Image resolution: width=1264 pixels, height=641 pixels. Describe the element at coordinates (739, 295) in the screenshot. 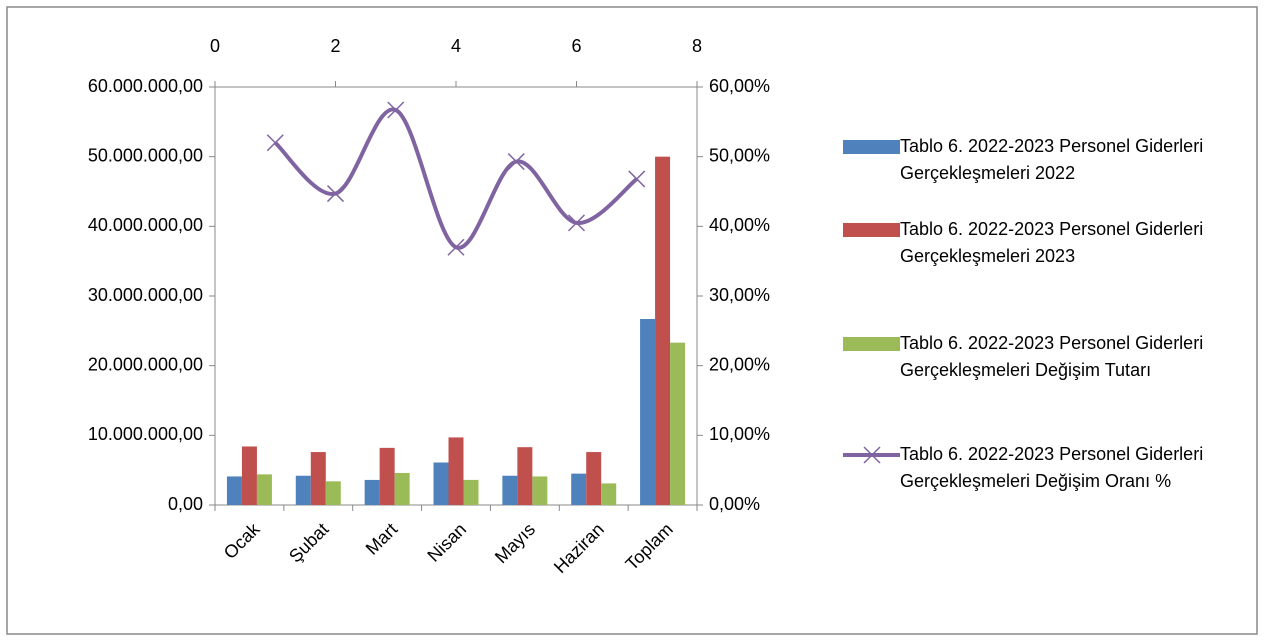

I see `y2-tick-label: 30,00%` at that location.